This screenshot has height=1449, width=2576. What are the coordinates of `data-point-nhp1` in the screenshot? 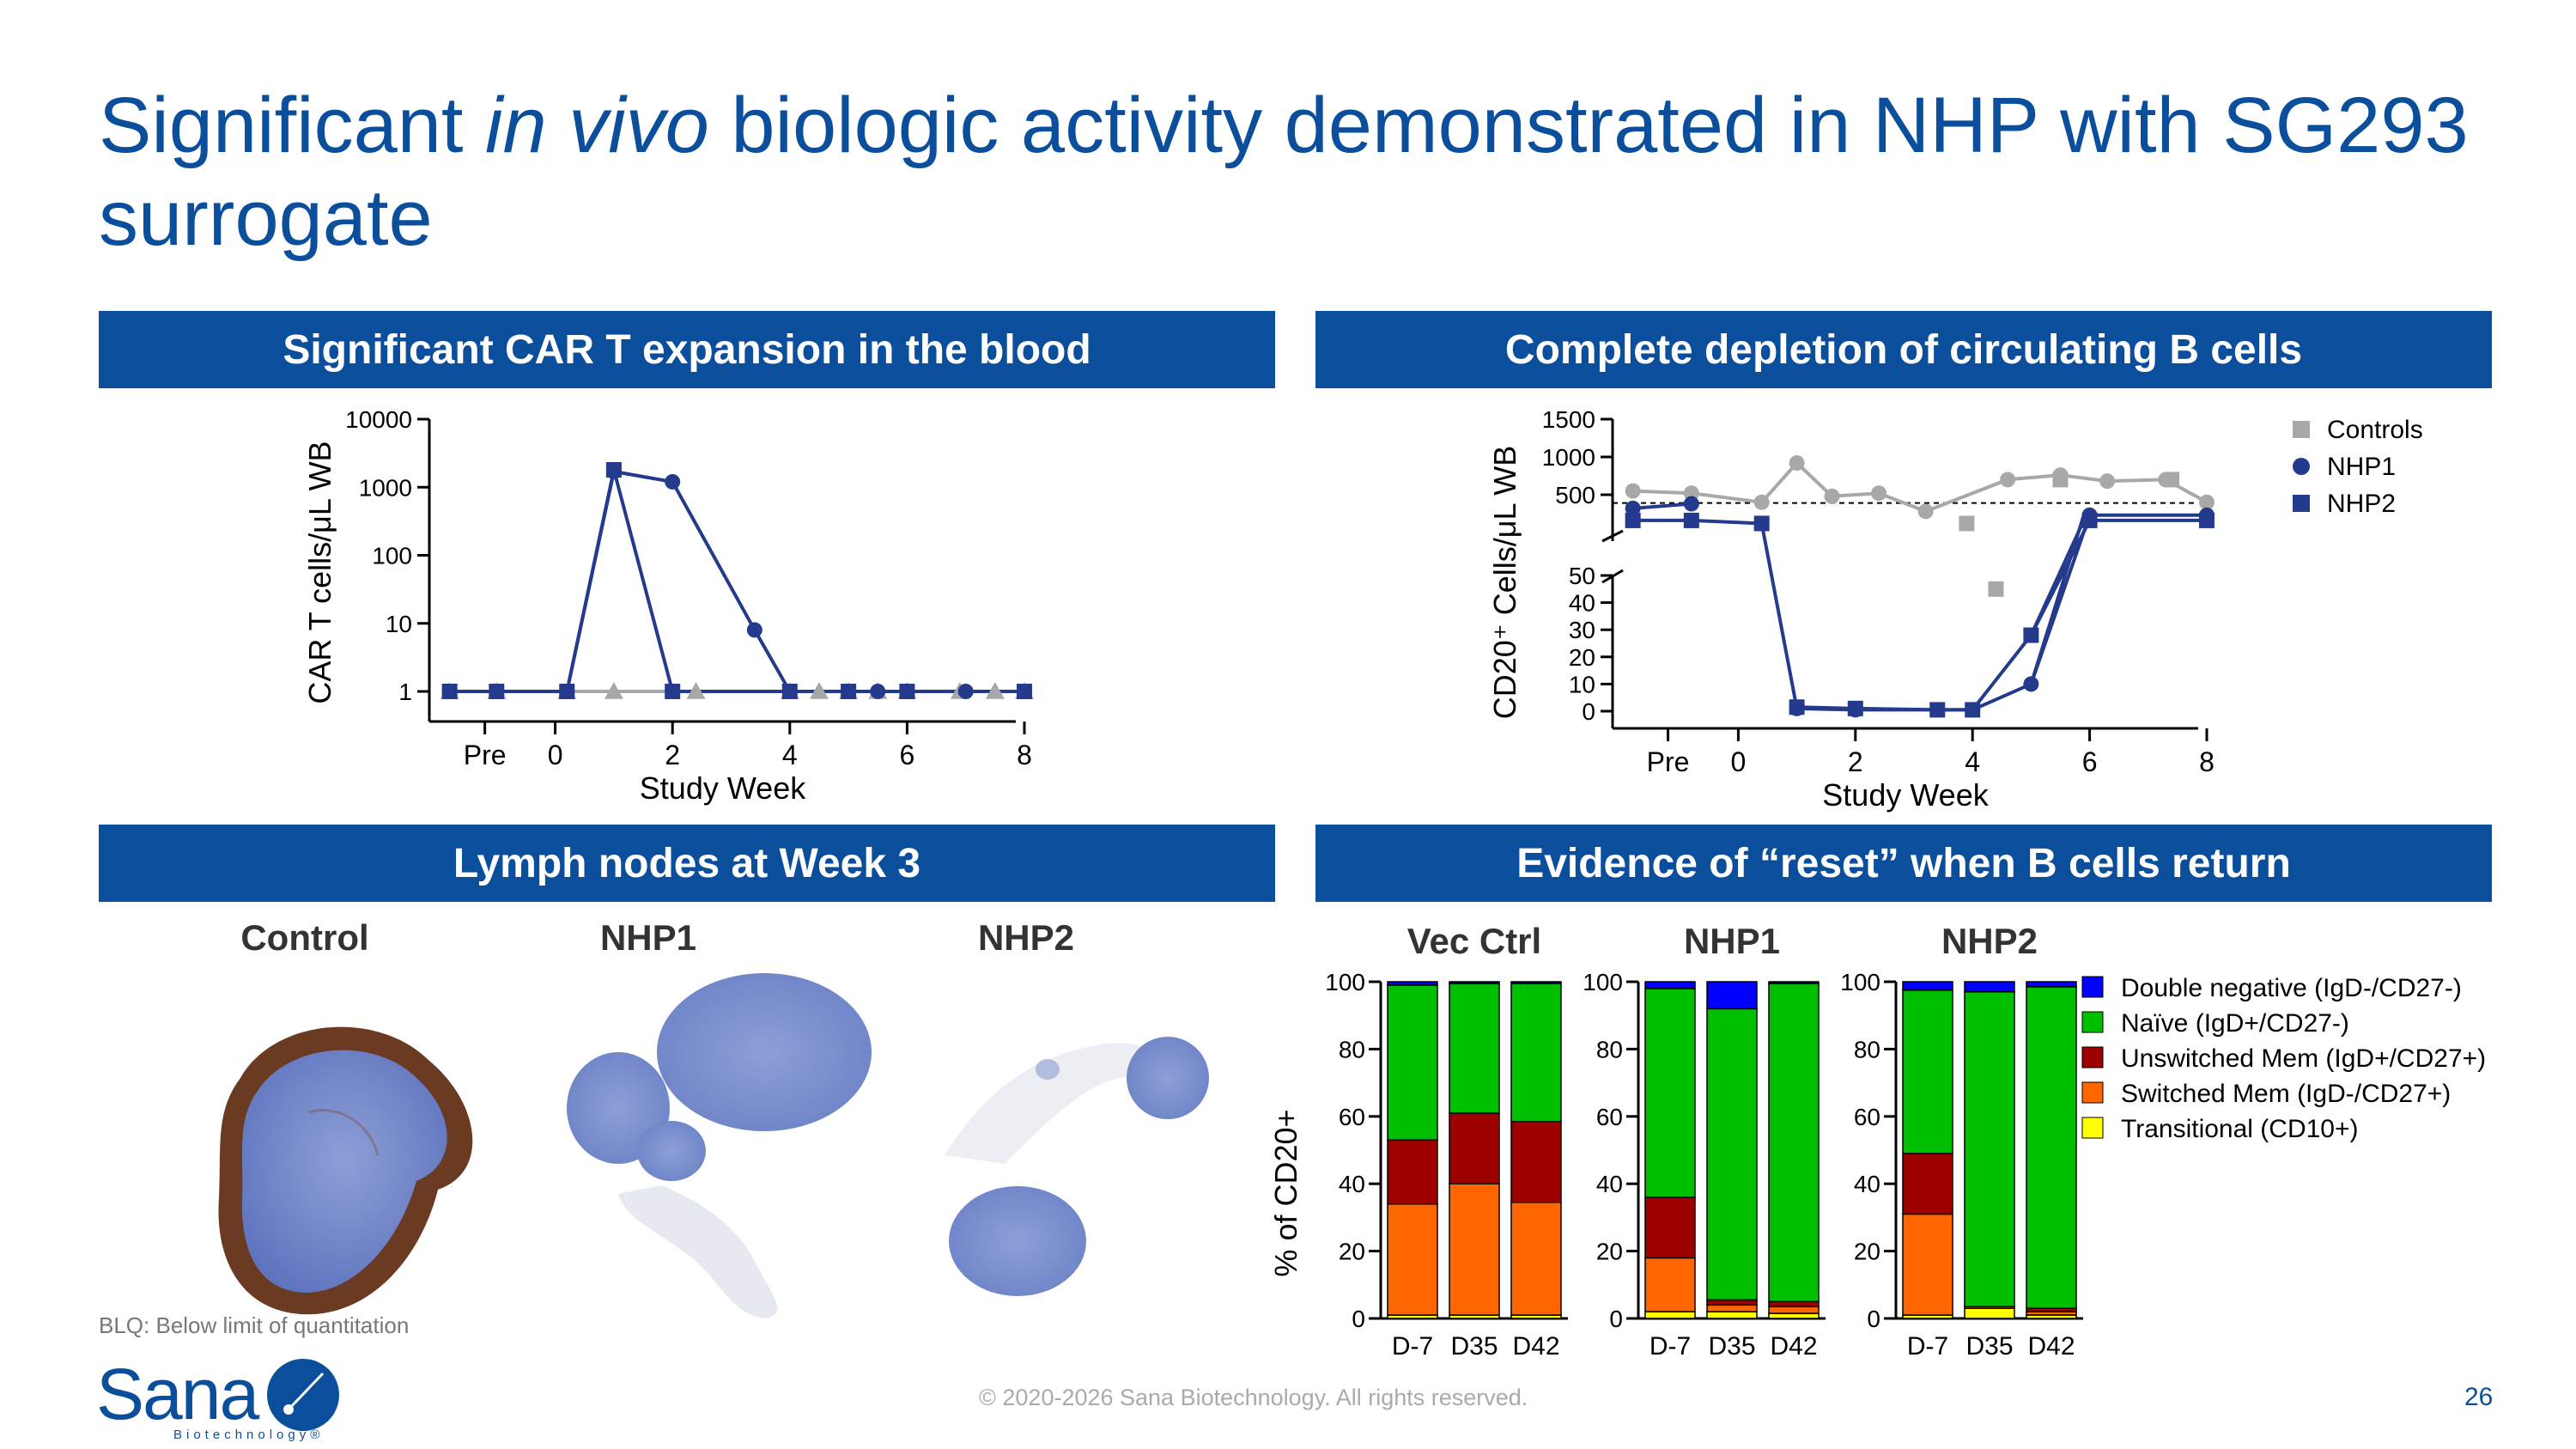 It's located at (1691, 504).